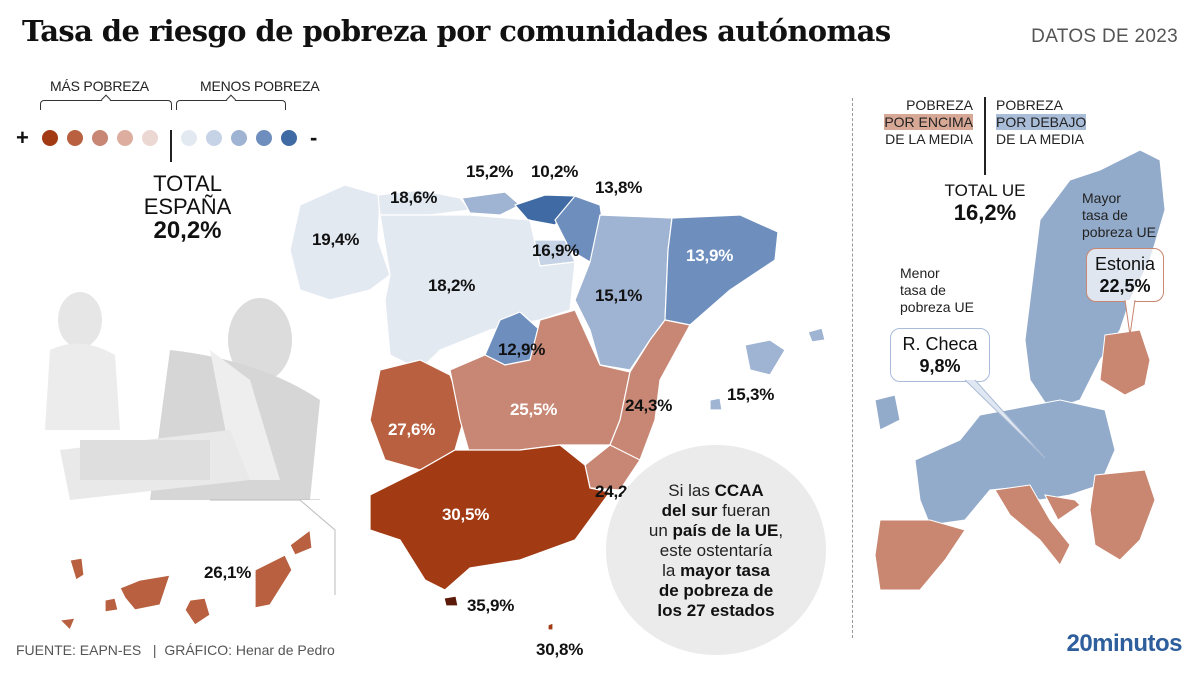 The width and height of the screenshot is (1200, 675). I want to click on label-castilla-leon: 18,2%, so click(452, 285).